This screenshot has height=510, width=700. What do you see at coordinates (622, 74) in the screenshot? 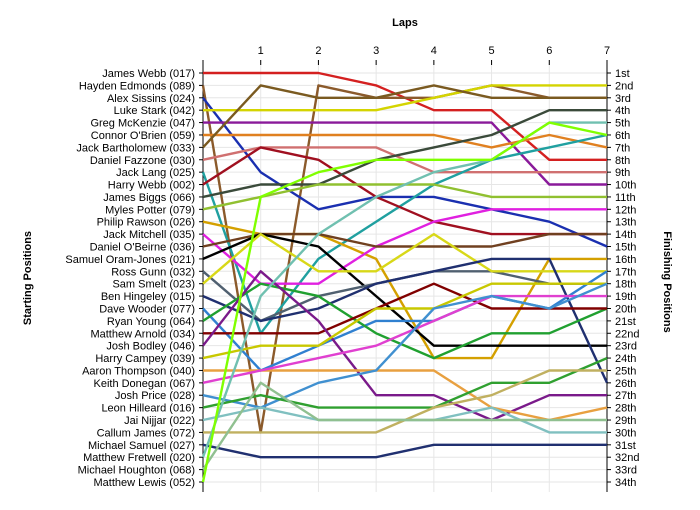
I see `finish-position-label: 1st` at bounding box center [622, 74].